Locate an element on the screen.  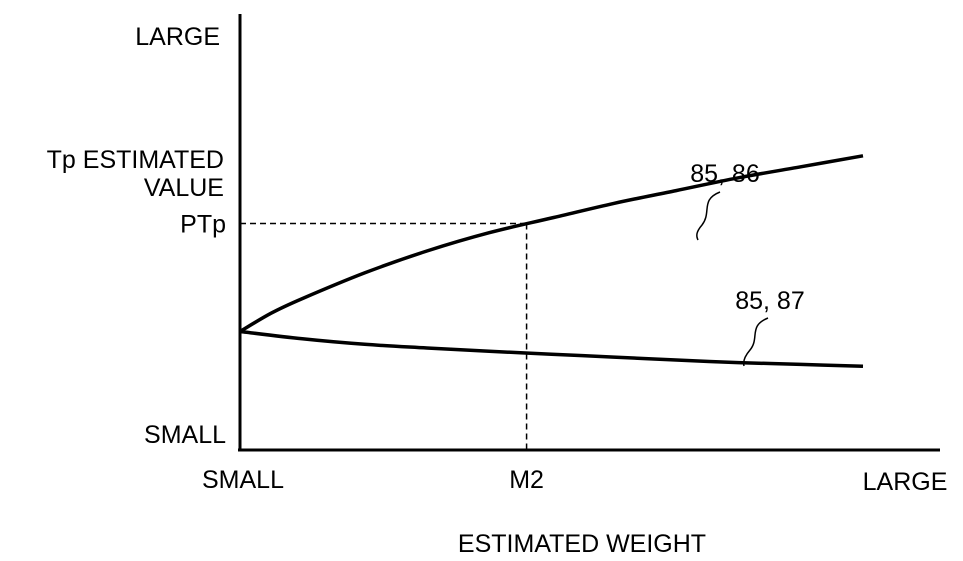
x-axis-title: ESTIMATED WEIGHT is located at coordinates (582, 544).